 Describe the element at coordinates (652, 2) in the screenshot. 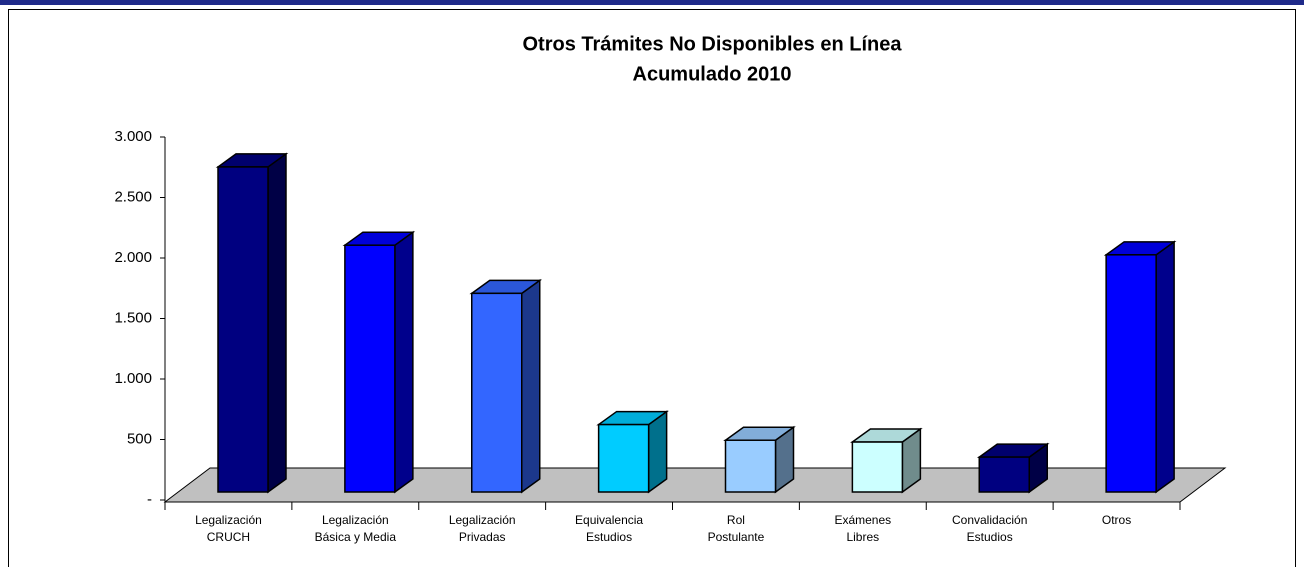

I see `top-band` at that location.